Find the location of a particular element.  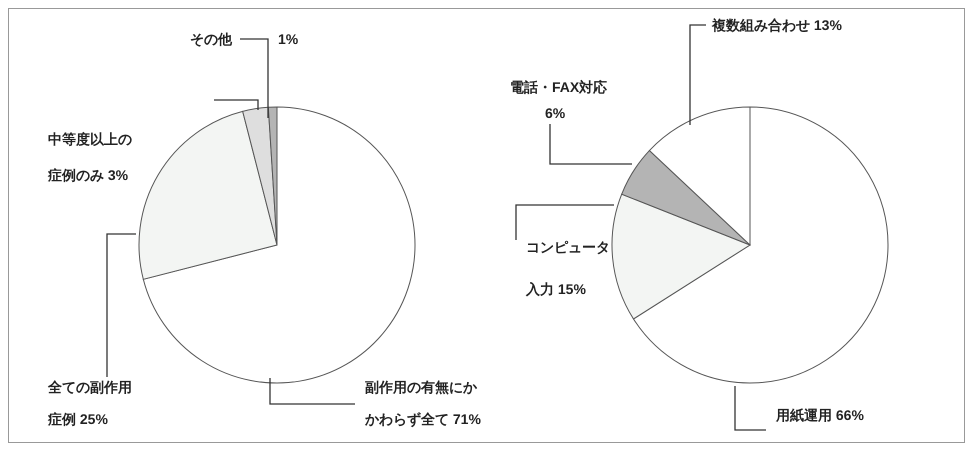

slice-label: 副作用の有無にかかわらず全て 71% is located at coordinates (423, 403).